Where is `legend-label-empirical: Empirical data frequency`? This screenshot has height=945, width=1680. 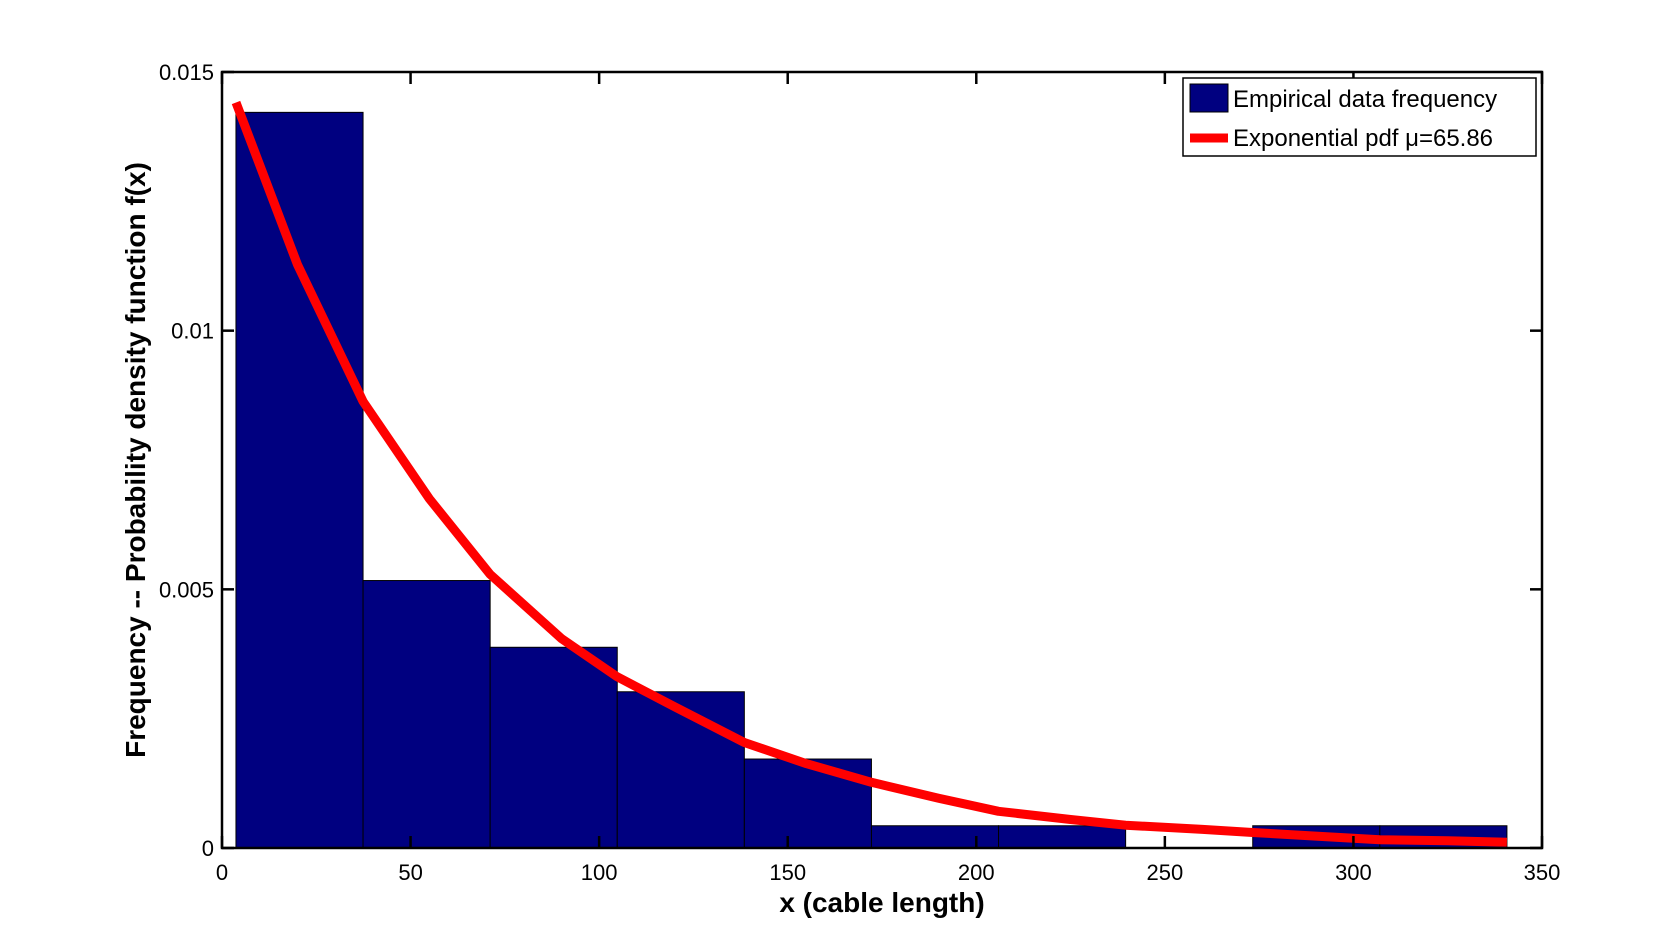 legend-label-empirical: Empirical data frequency is located at coordinates (1365, 99).